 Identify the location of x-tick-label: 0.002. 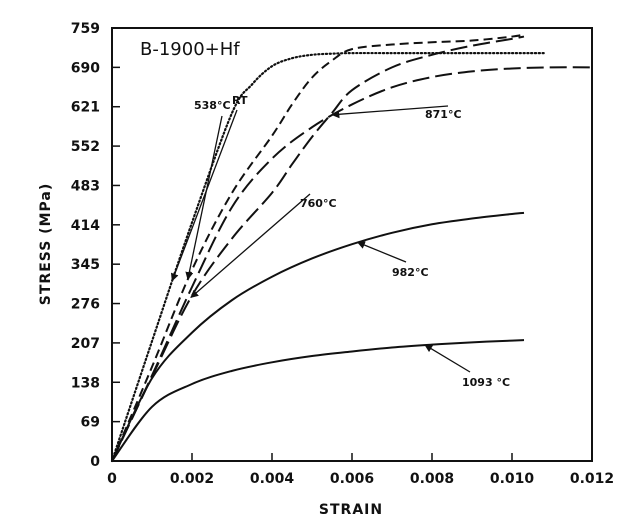
(192, 479).